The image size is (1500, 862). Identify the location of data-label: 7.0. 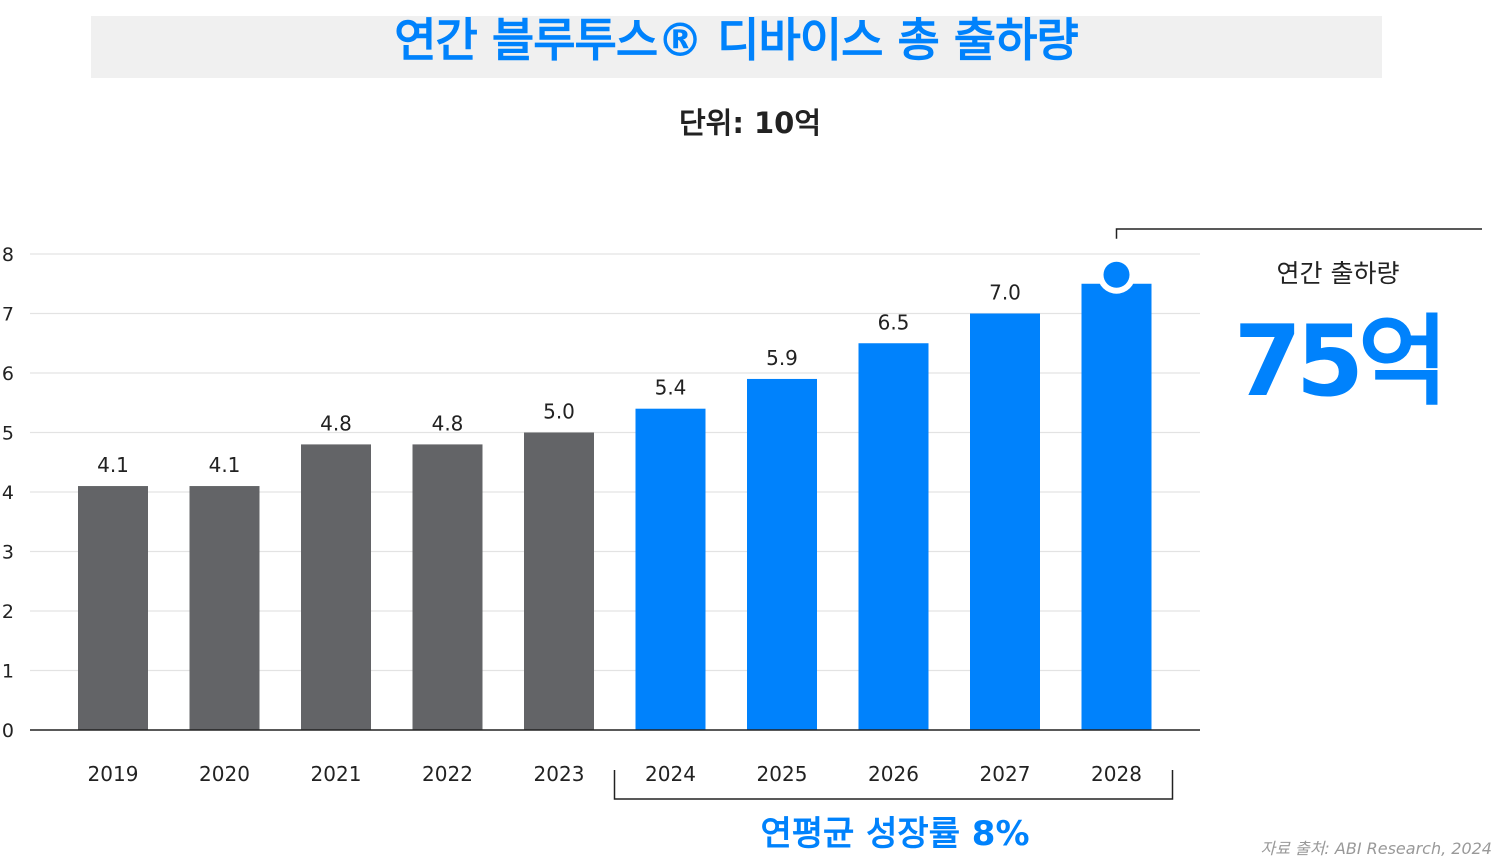
(1005, 293).